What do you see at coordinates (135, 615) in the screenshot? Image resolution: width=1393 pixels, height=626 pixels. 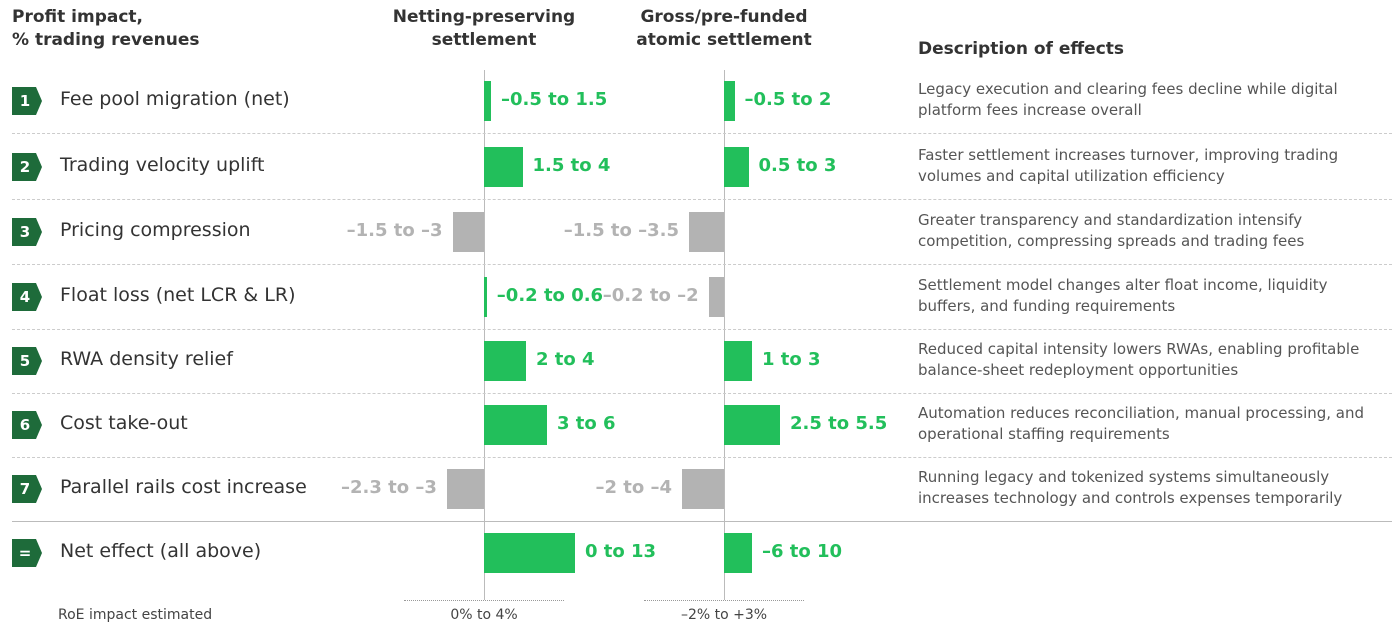 I see `footer-label: RoE impact estimated` at bounding box center [135, 615].